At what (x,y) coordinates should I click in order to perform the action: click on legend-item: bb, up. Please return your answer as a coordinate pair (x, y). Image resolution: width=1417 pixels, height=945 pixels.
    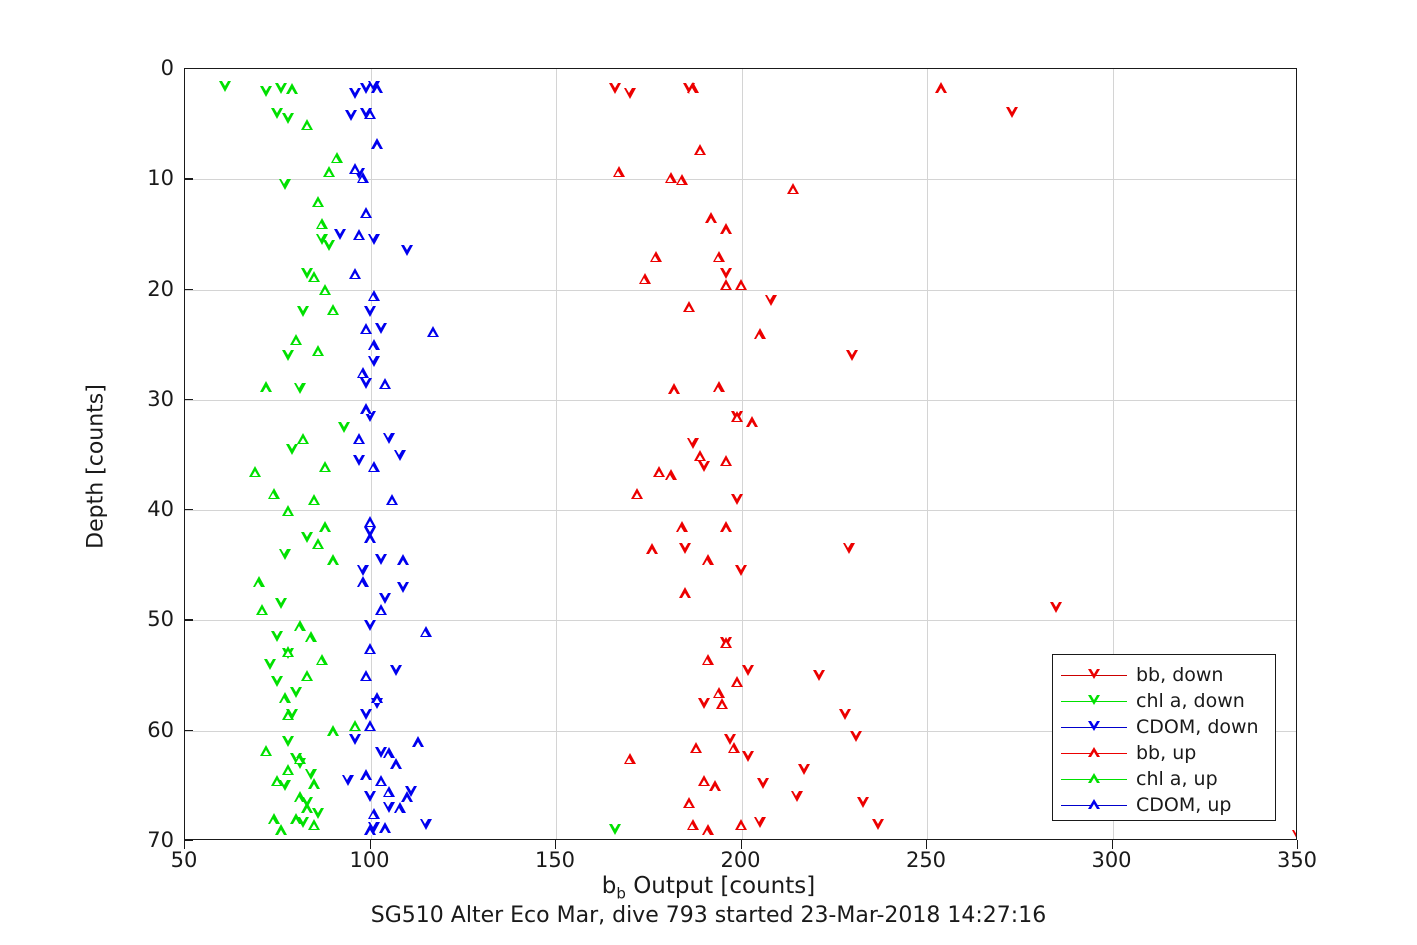
    Looking at the image, I should click on (1164, 753).